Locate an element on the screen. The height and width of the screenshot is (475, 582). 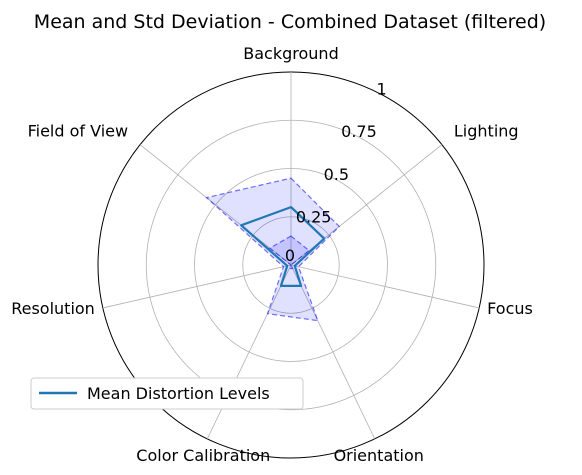
legend: Mean Distortion Levels is located at coordinates (167, 393).